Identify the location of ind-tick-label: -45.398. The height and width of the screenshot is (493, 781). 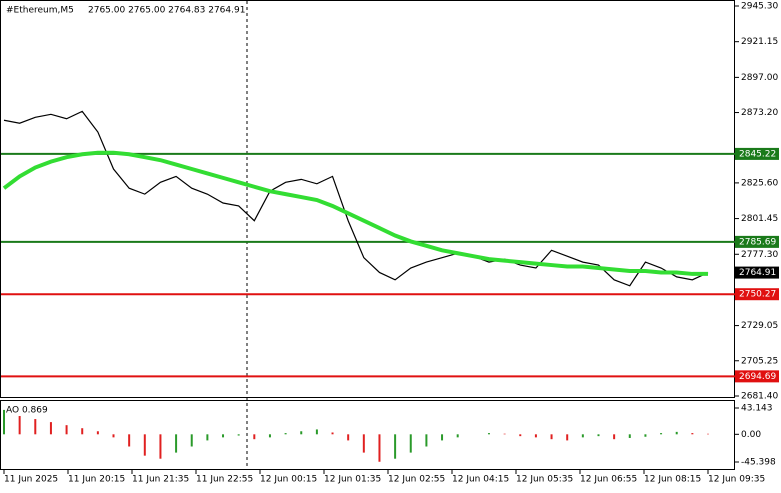
(758, 463).